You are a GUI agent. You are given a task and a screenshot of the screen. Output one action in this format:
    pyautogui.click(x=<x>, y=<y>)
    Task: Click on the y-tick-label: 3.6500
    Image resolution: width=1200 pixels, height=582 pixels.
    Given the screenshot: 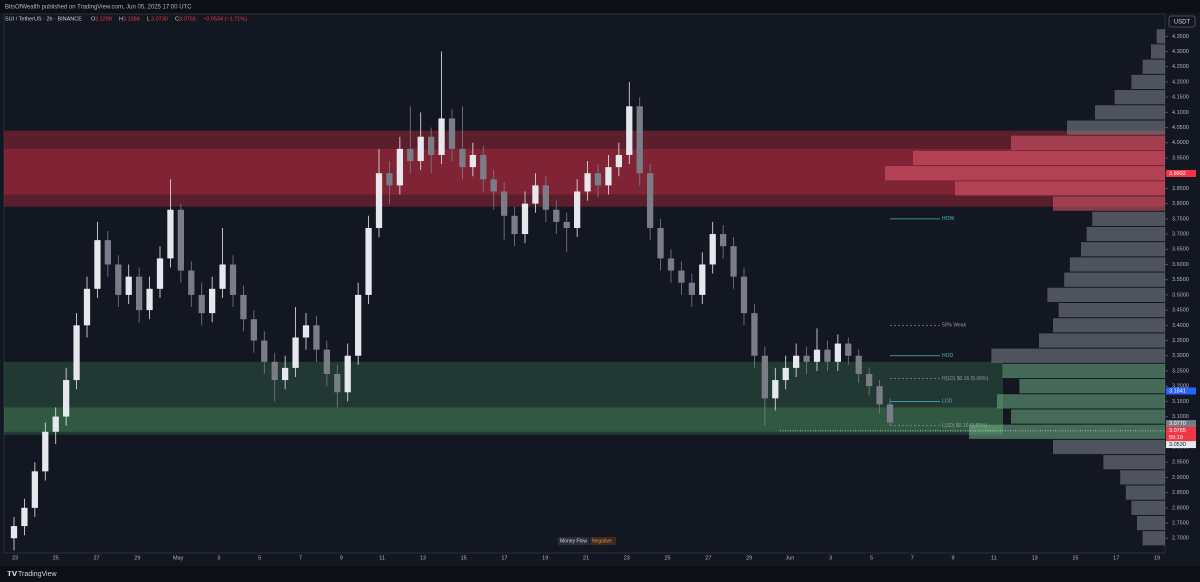 What is the action you would take?
    pyautogui.click(x=1180, y=250)
    